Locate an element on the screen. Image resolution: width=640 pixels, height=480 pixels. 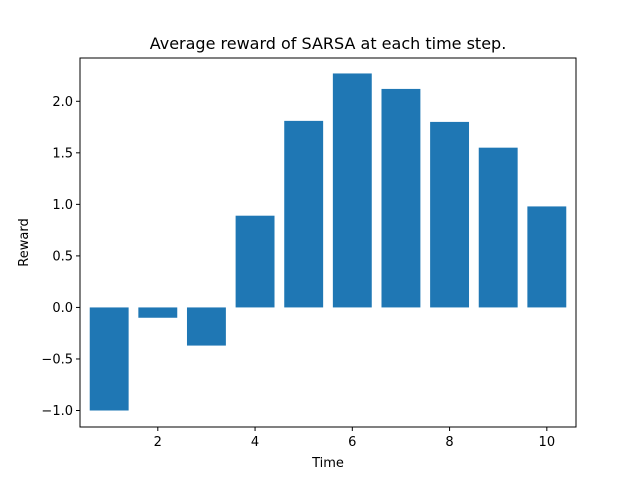
x-tick-label: 2 is located at coordinates (158, 442).